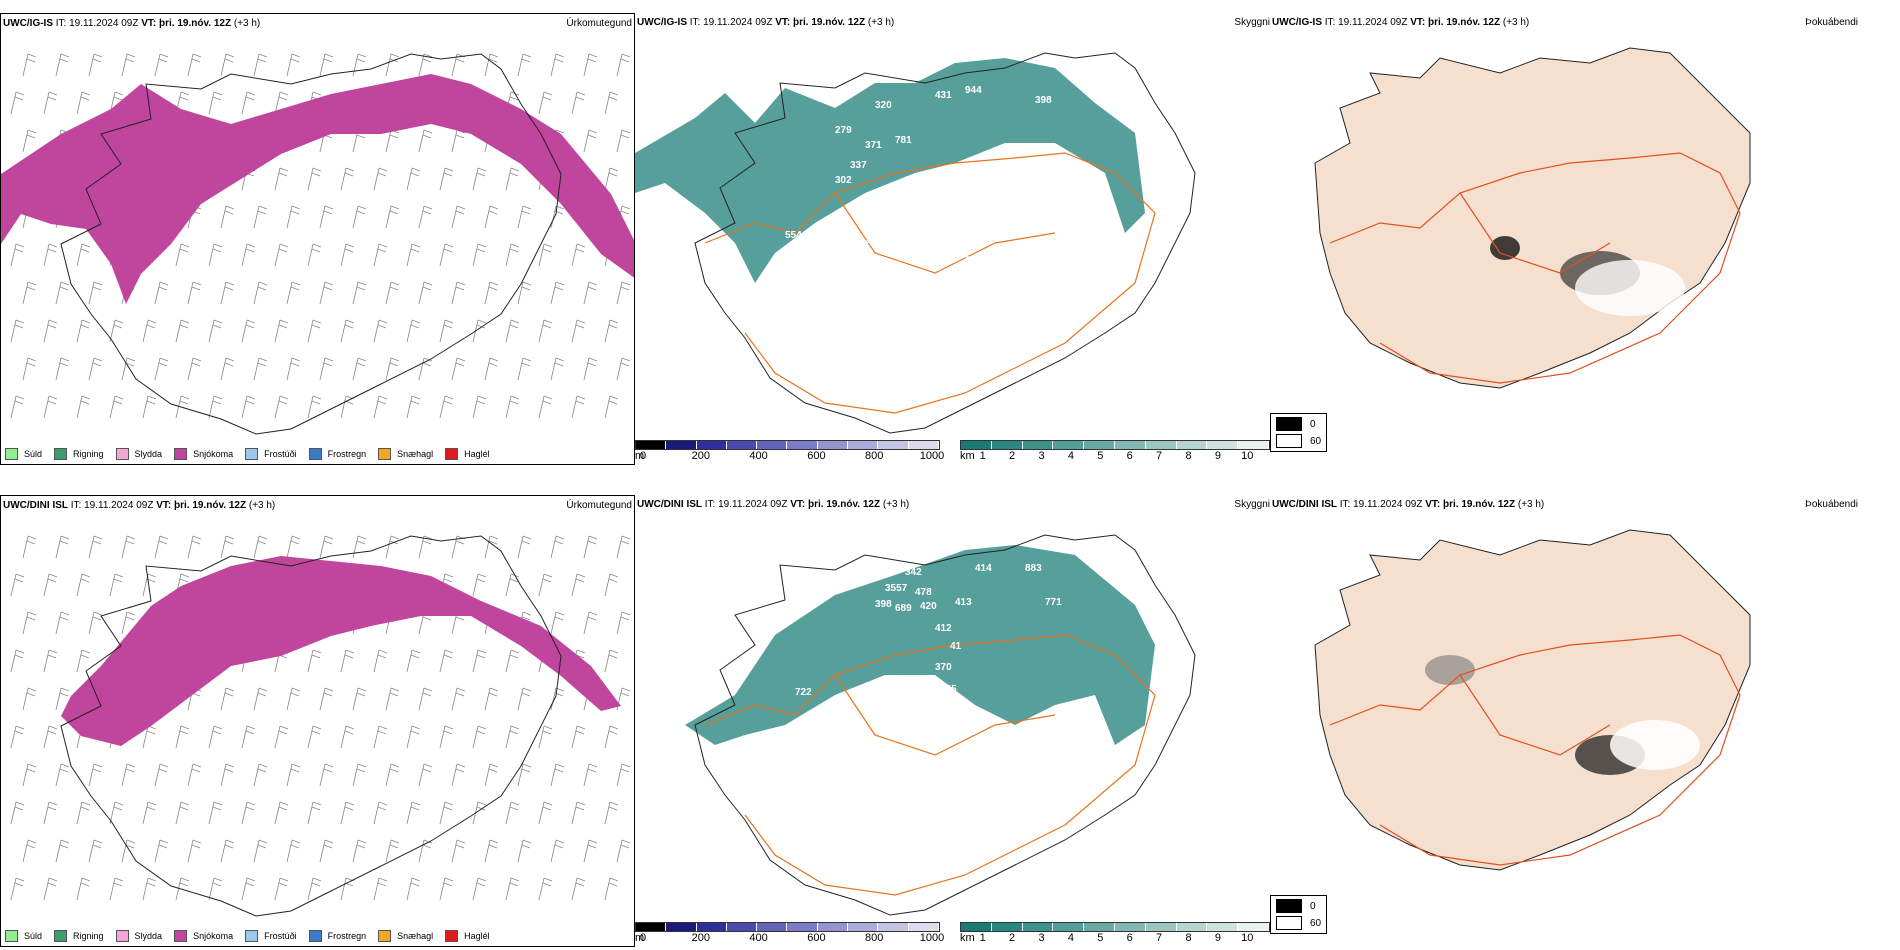 The height and width of the screenshot is (950, 1900). What do you see at coordinates (816, 938) in the screenshot?
I see `colorbar-tick: 600` at bounding box center [816, 938].